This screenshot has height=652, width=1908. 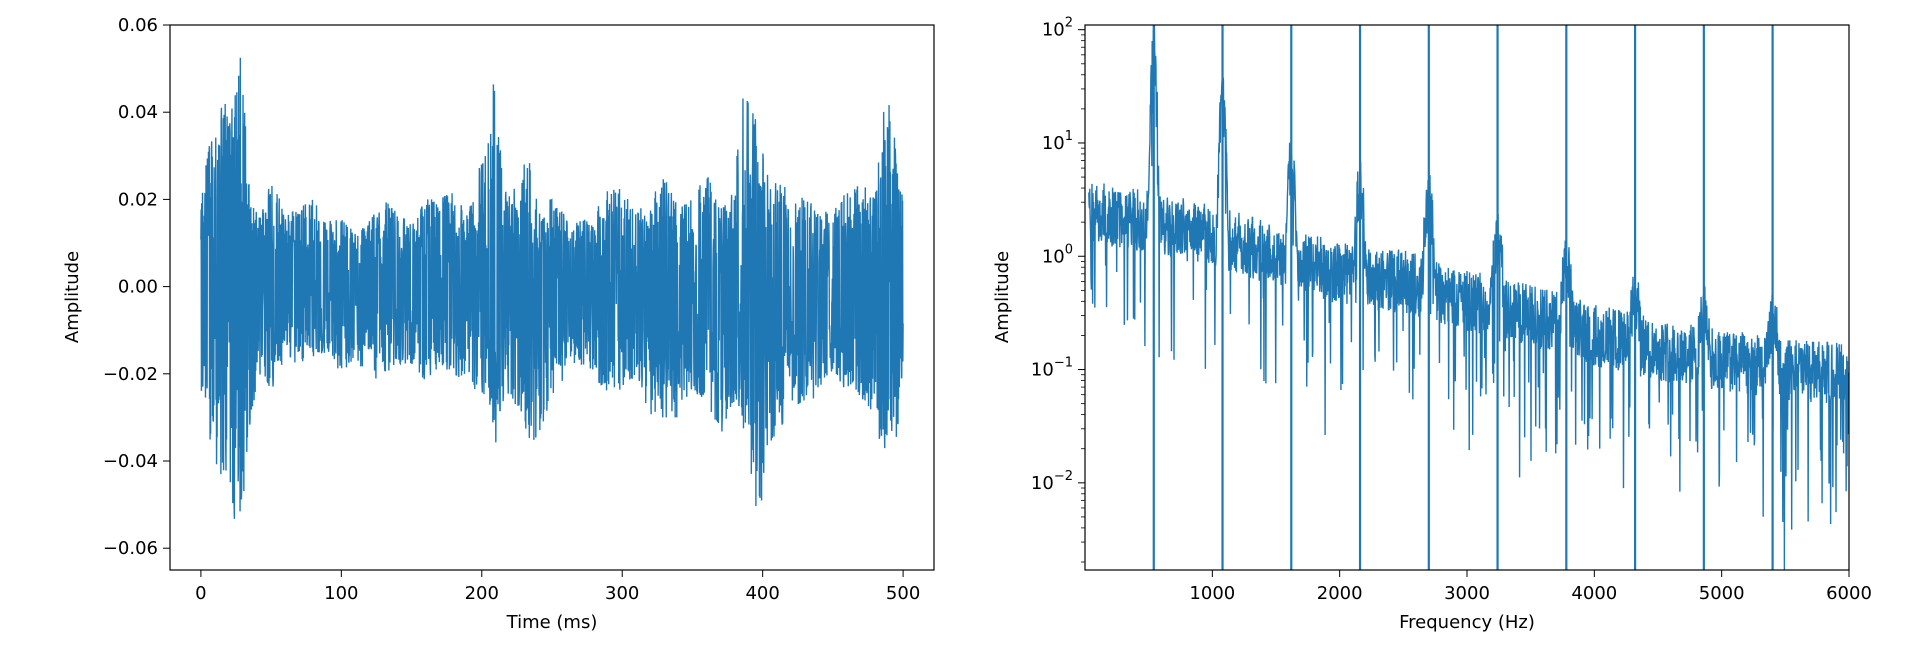 What do you see at coordinates (138, 112) in the screenshot?
I see `y-tick-label: 0.04` at bounding box center [138, 112].